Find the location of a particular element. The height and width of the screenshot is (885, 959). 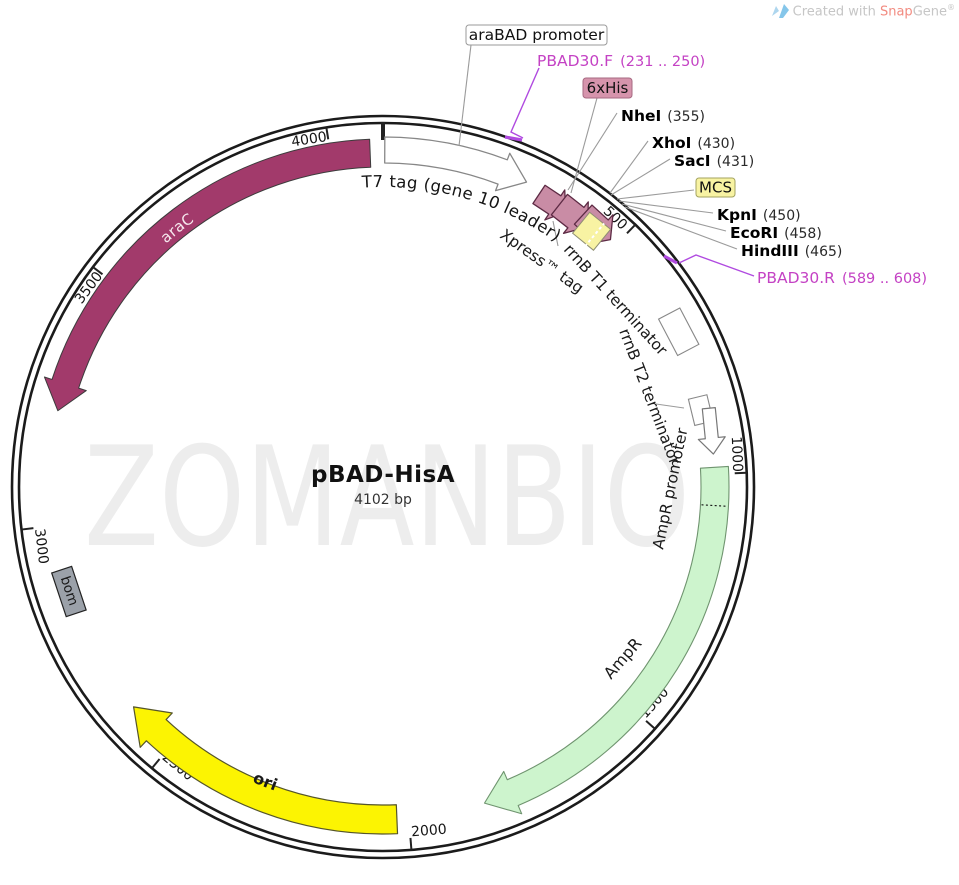

site-label-XhoI: XhoI (430) is located at coordinates (693, 143).